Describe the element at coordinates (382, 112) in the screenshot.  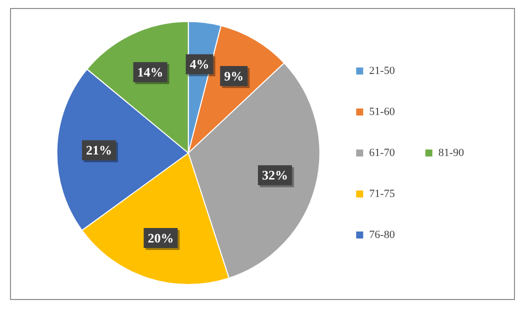
I see `legend-label: 51-60` at that location.